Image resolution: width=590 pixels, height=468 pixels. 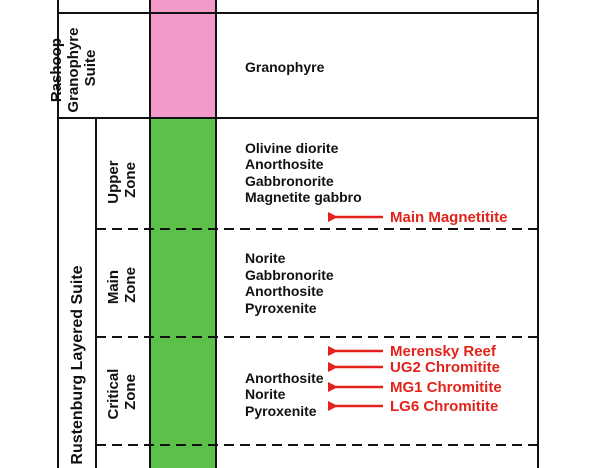 I want to click on upper-zone-label-line-2: Zone, so click(x=130, y=180).